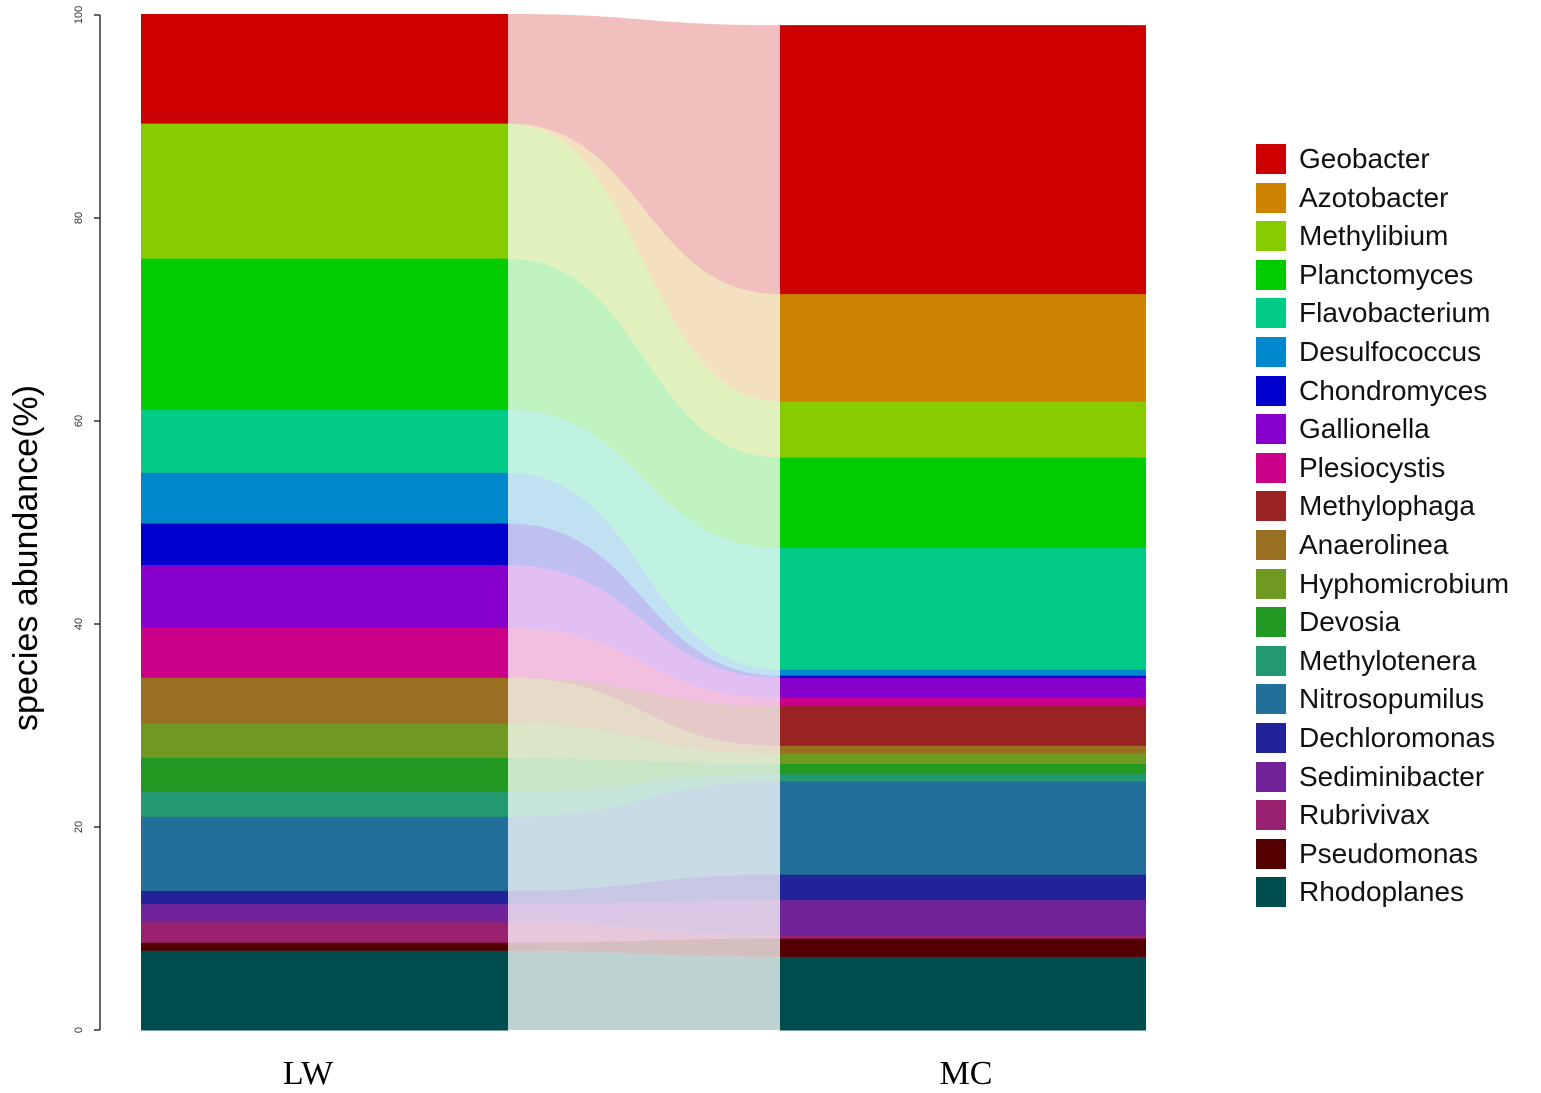 This screenshot has width=1541, height=1093. What do you see at coordinates (1374, 544) in the screenshot?
I see `legend-label: Anaerolinea` at bounding box center [1374, 544].